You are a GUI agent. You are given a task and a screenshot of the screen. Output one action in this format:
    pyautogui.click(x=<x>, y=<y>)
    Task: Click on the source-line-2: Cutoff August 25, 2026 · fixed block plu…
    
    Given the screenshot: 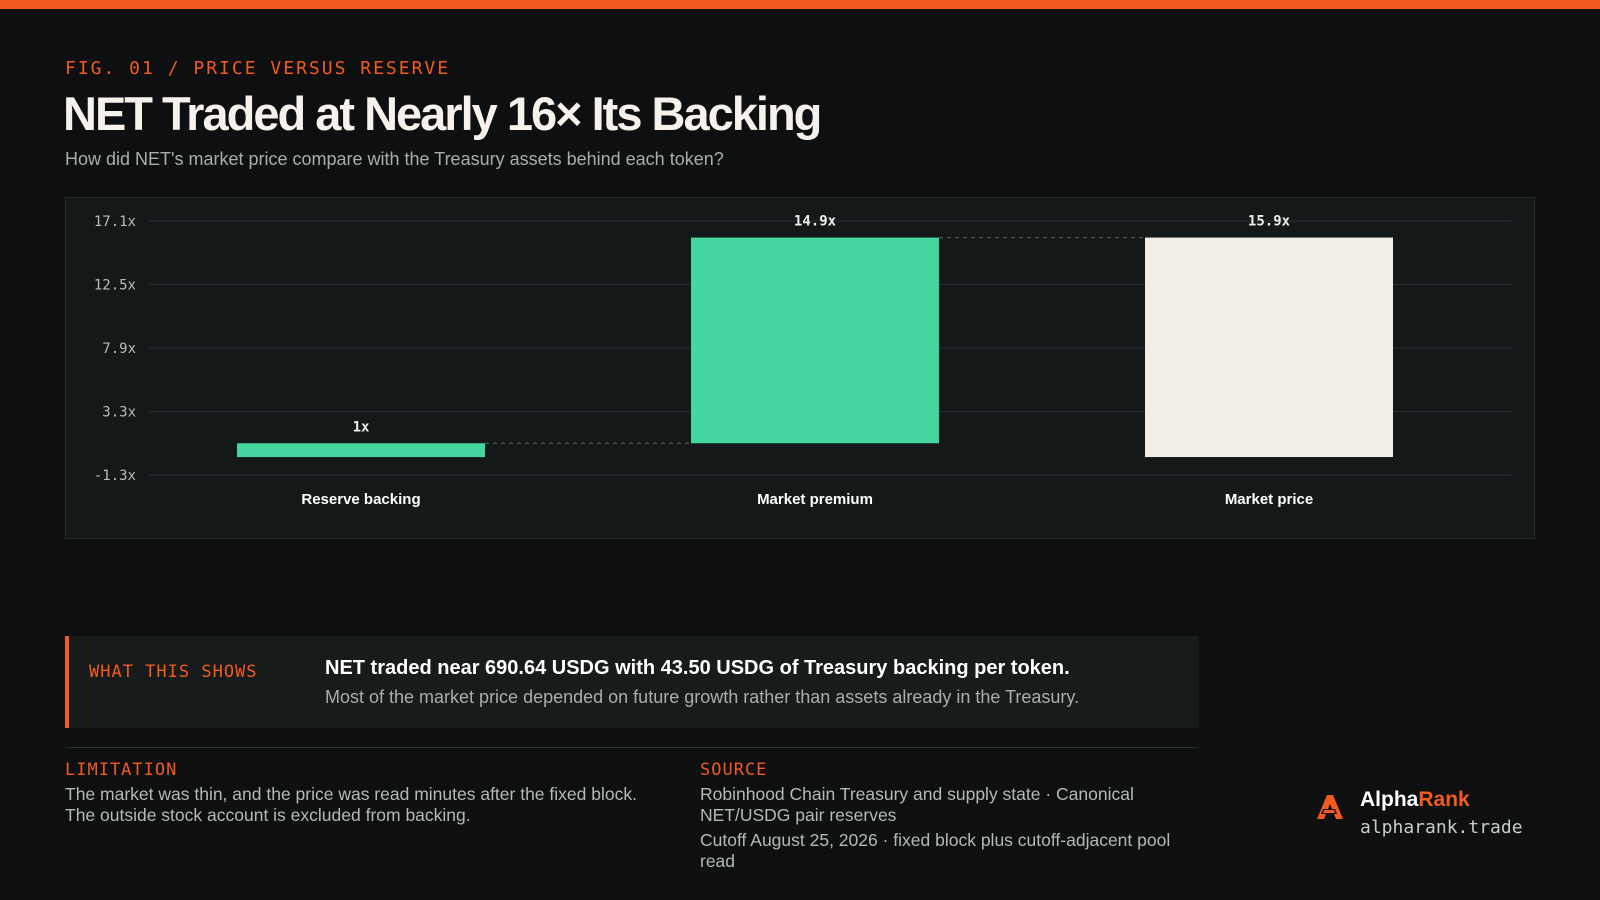 What is the action you would take?
    pyautogui.click(x=935, y=850)
    